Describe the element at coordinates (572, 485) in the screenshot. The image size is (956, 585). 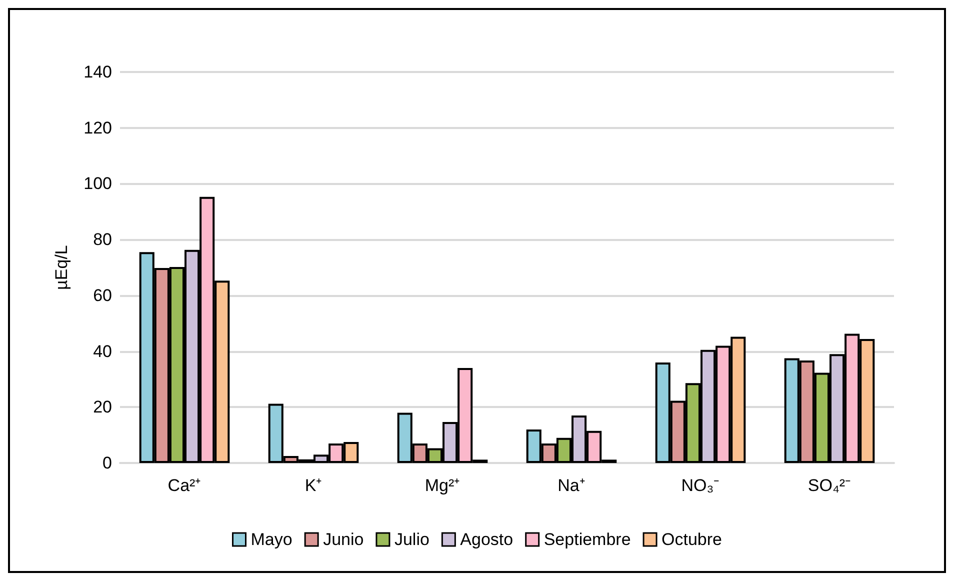
I see `x-tick-label: Na⁺` at that location.